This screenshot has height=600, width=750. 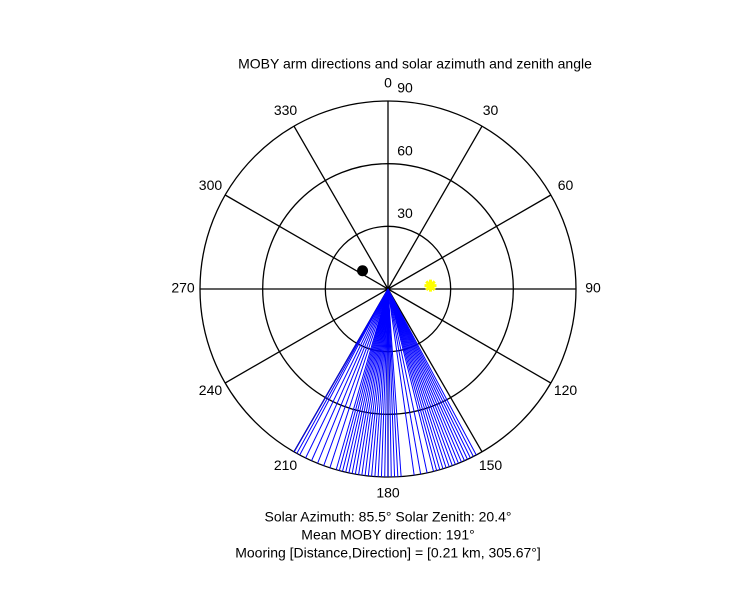 I want to click on angle-label: 270, so click(x=183, y=288).